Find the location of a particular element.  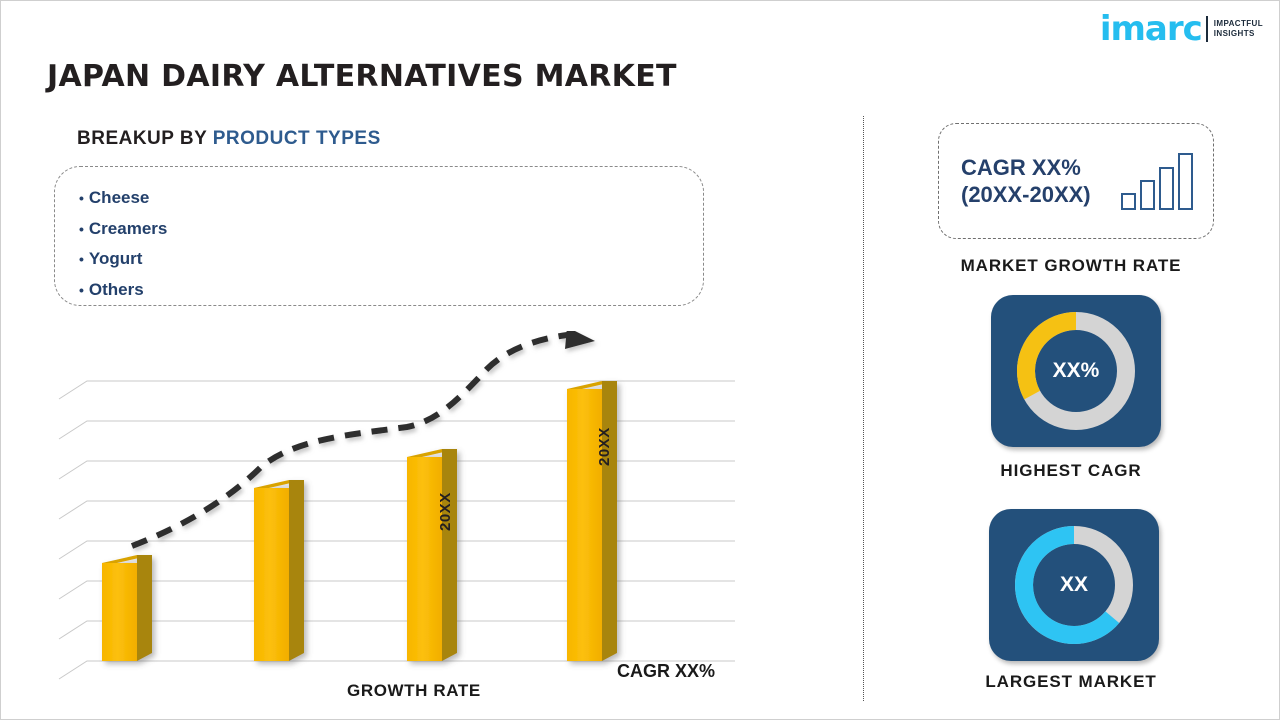

cagr-annotation: CAGR XX% is located at coordinates (666, 671).